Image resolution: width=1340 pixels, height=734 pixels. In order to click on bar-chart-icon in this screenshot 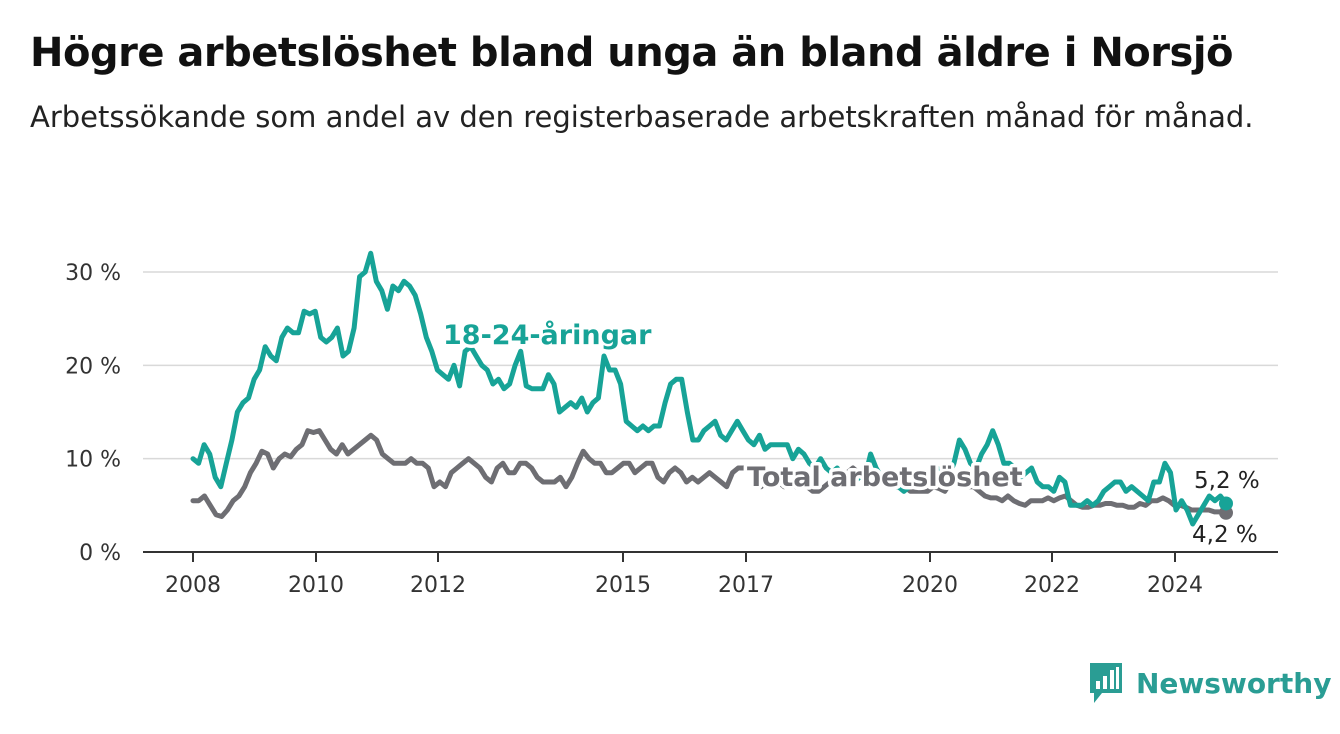, I will do `click(1106, 683)`.